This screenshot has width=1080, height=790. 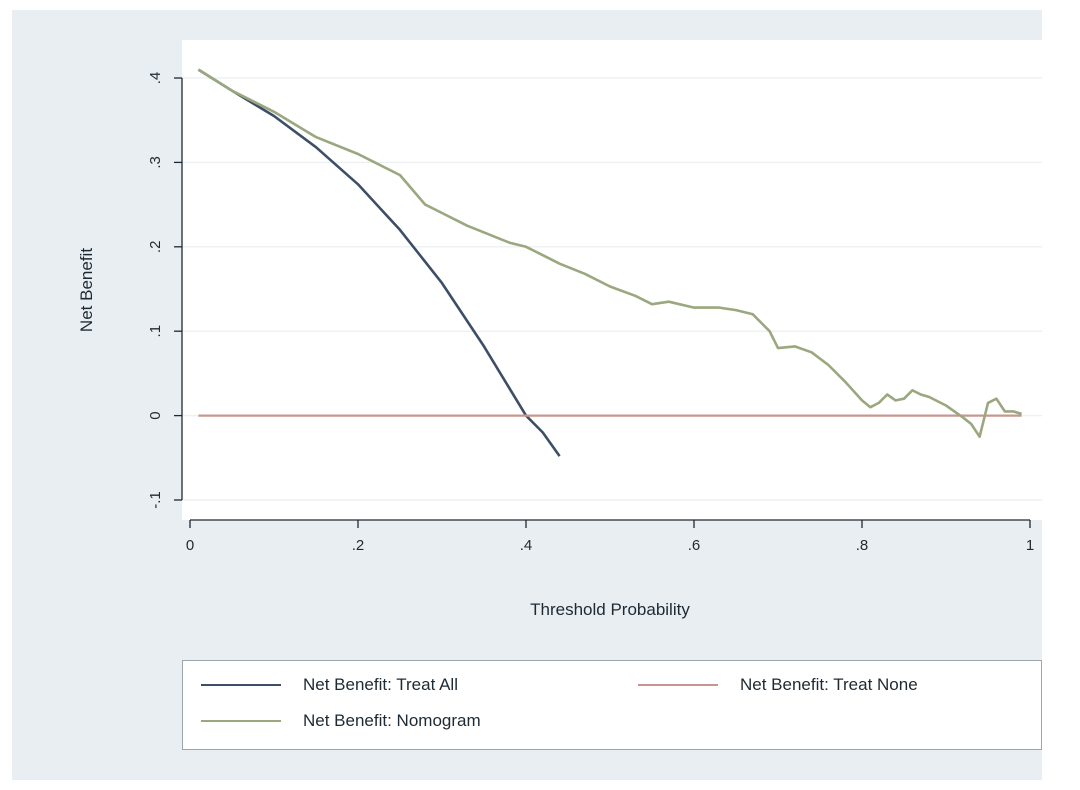 I want to click on legend-item-treat-none: Net Benefit: Treat None, so click(x=778, y=685).